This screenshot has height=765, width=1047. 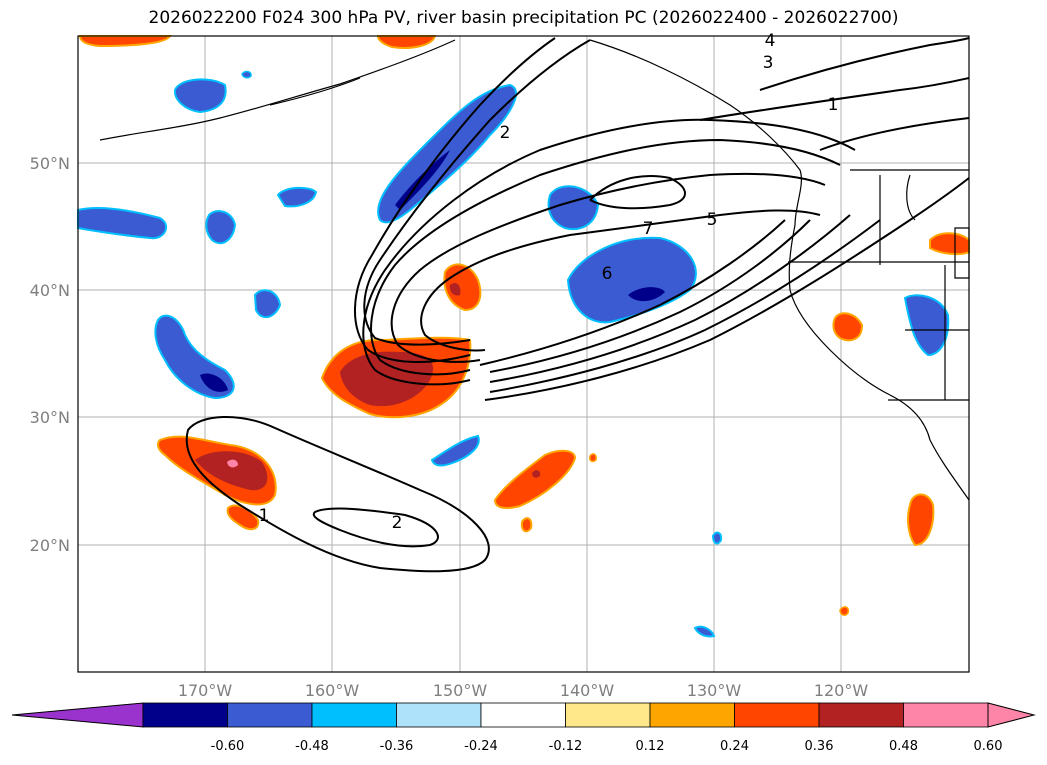 What do you see at coordinates (50, 354) in the screenshot?
I see `lat-labels: 50°N 40°N 30°N 20°N` at bounding box center [50, 354].